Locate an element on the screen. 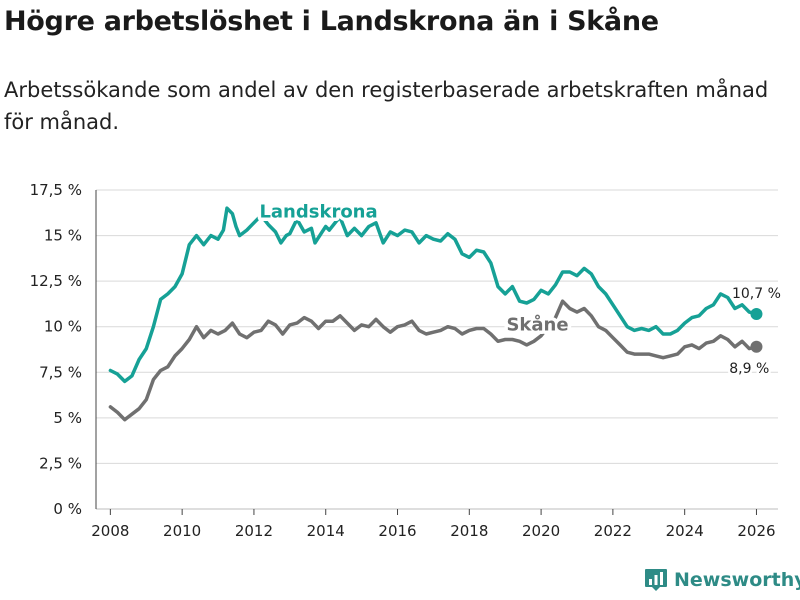  series-name-label: Skåne is located at coordinates (537, 324).